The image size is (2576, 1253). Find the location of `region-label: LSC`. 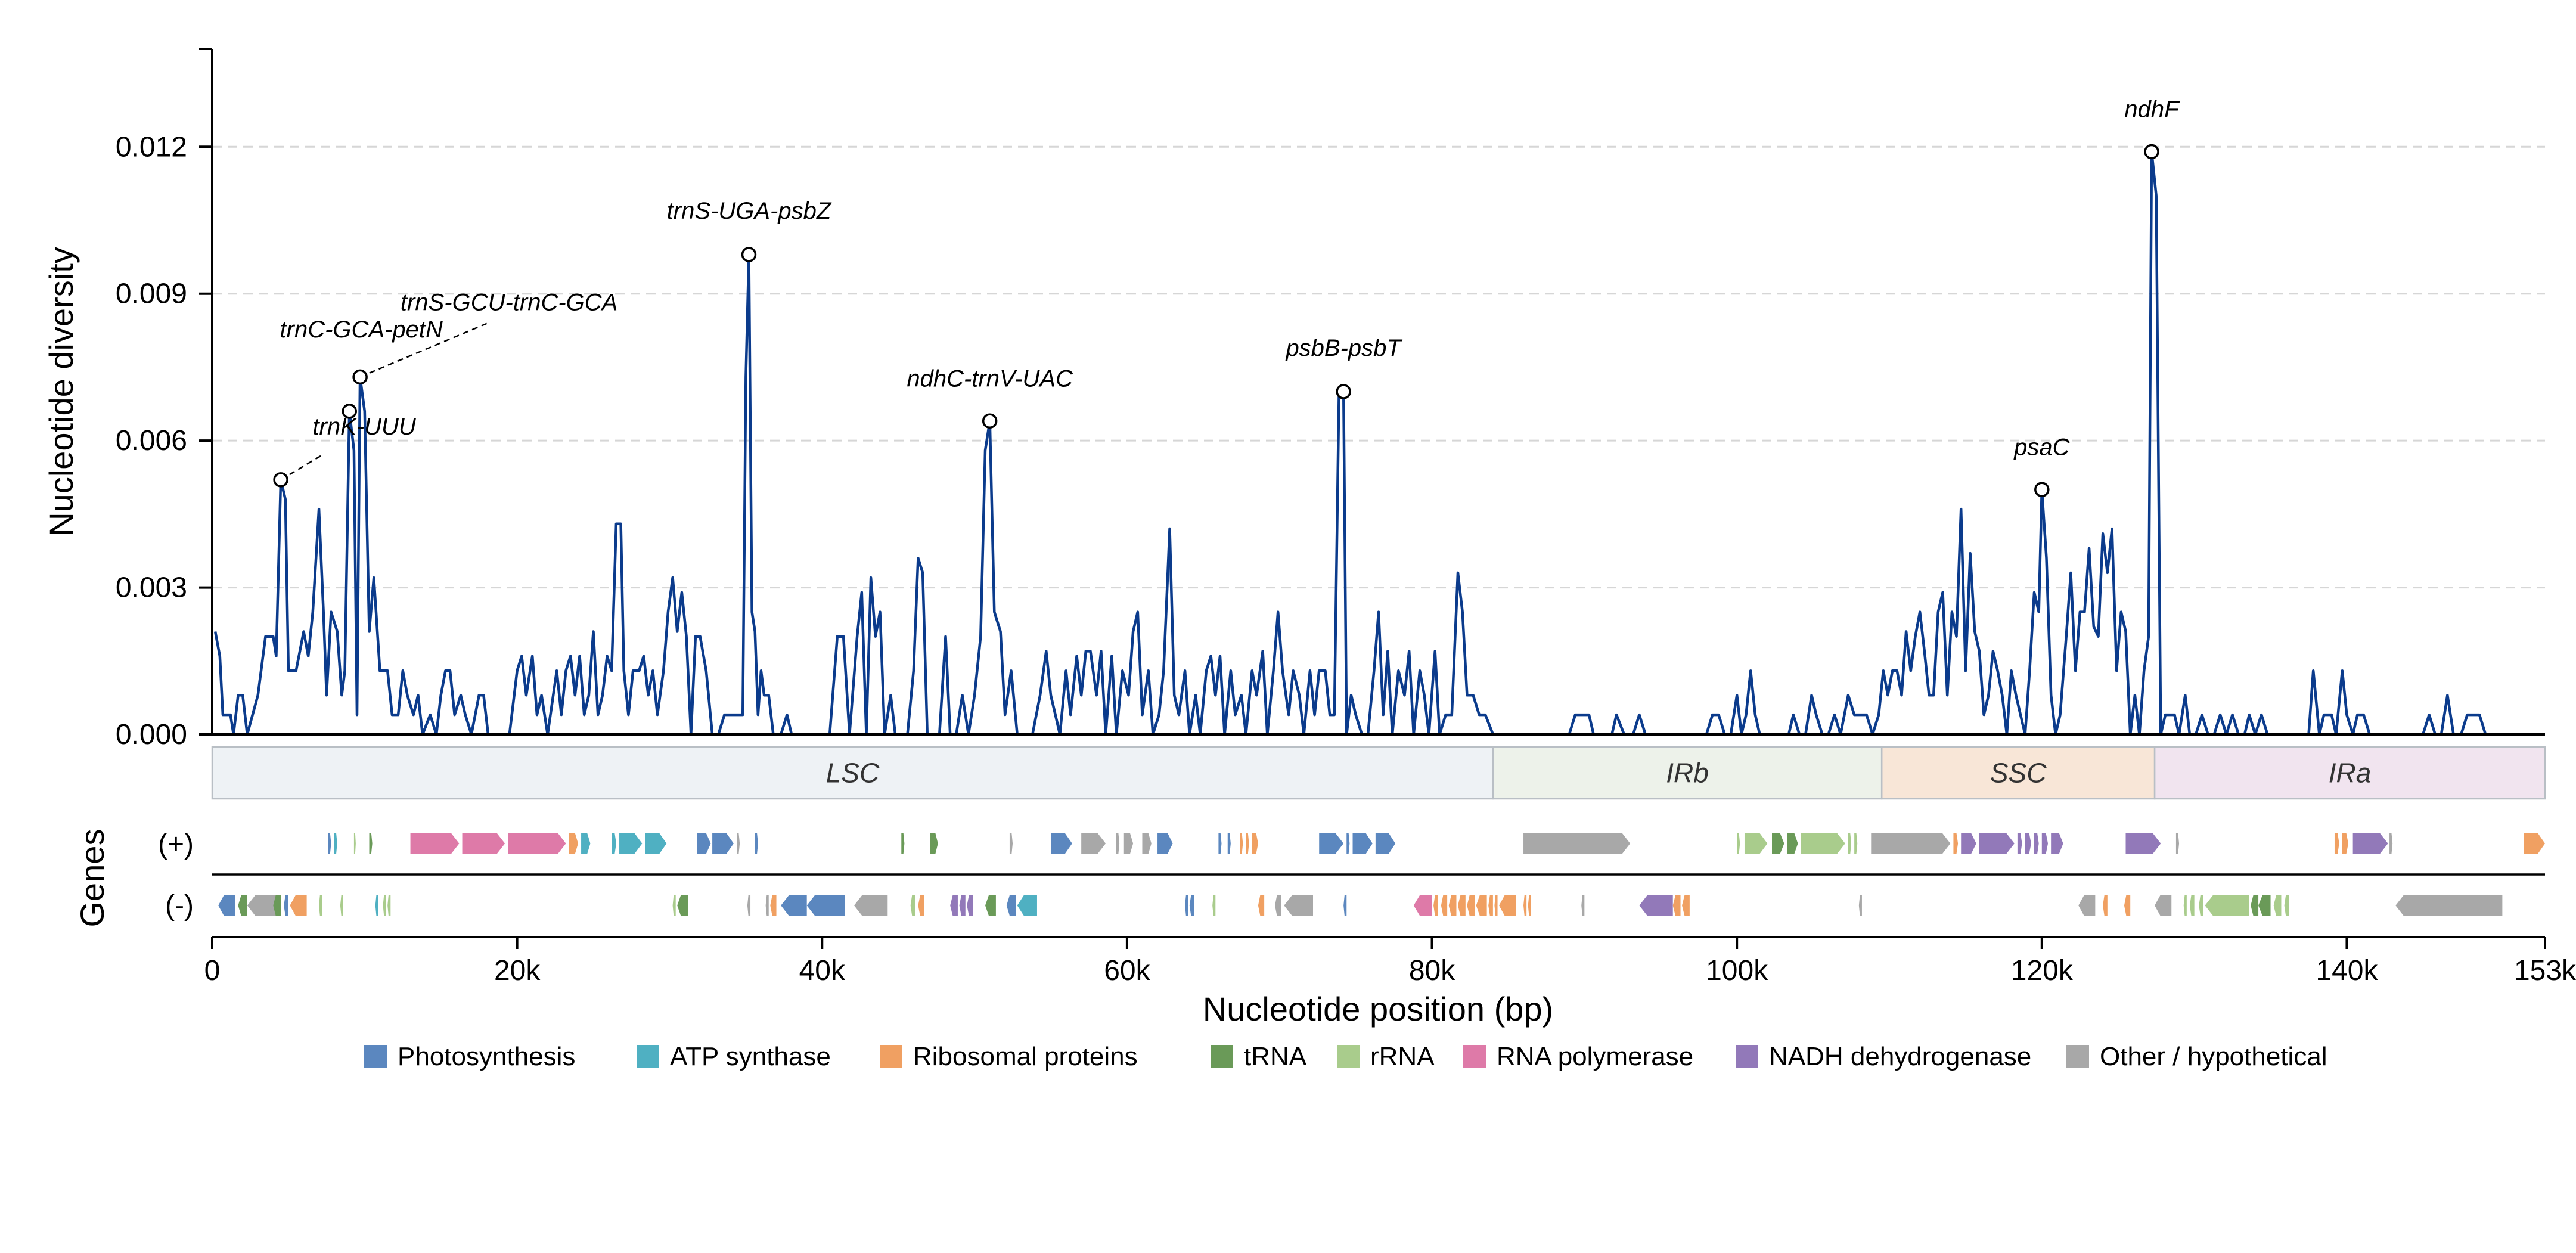

region-label: LSC is located at coordinates (853, 773).